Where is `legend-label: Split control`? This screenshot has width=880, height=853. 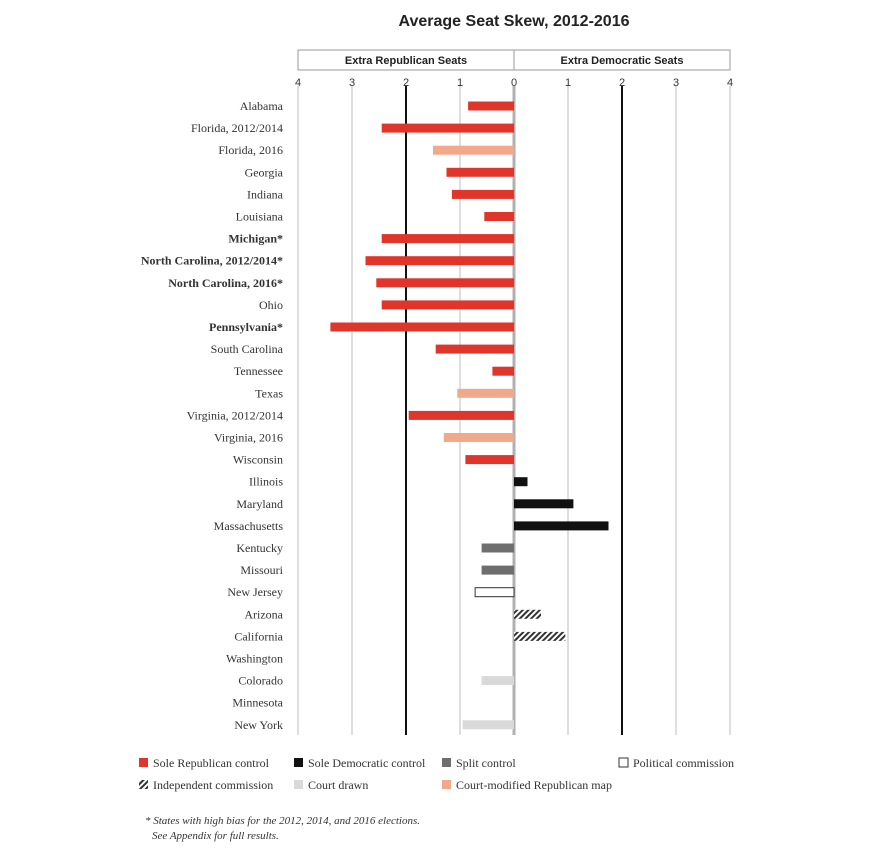 legend-label: Split control is located at coordinates (486, 763).